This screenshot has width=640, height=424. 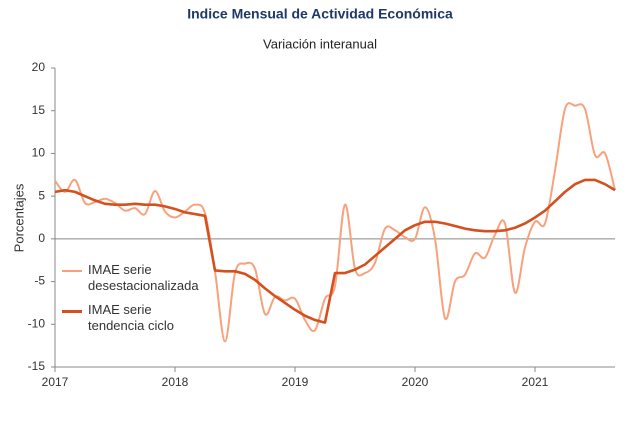 I want to click on legend-item: IMAE serie desestacionalizada, so click(x=136, y=278).